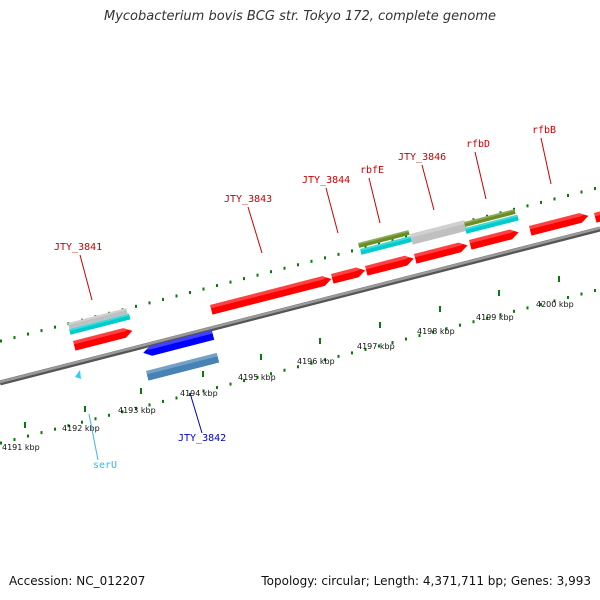 Image resolution: width=600 pixels, height=600 pixels. I want to click on gene-label: JTY_3844, so click(326, 180).